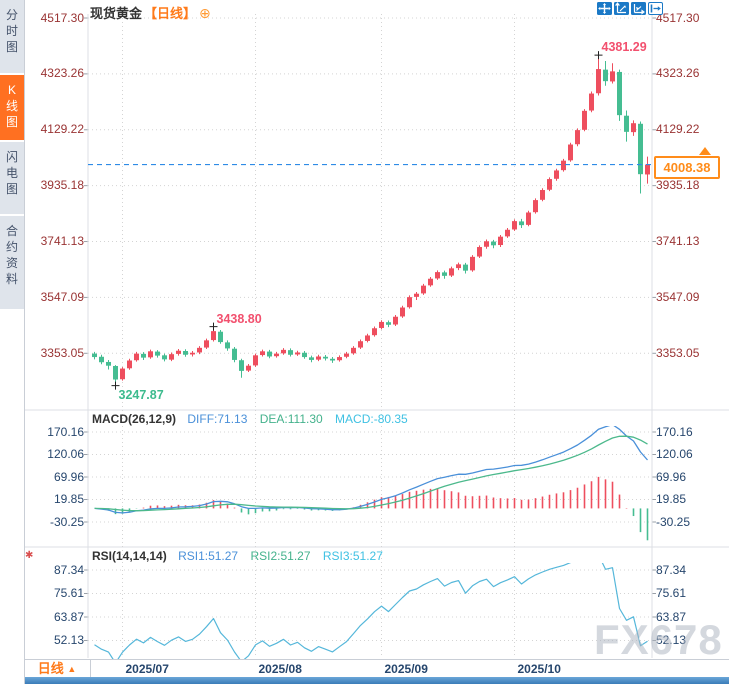 The width and height of the screenshot is (729, 684). What do you see at coordinates (72, 669) in the screenshot?
I see `dropdown-arrow-icon: ▲` at bounding box center [72, 669].